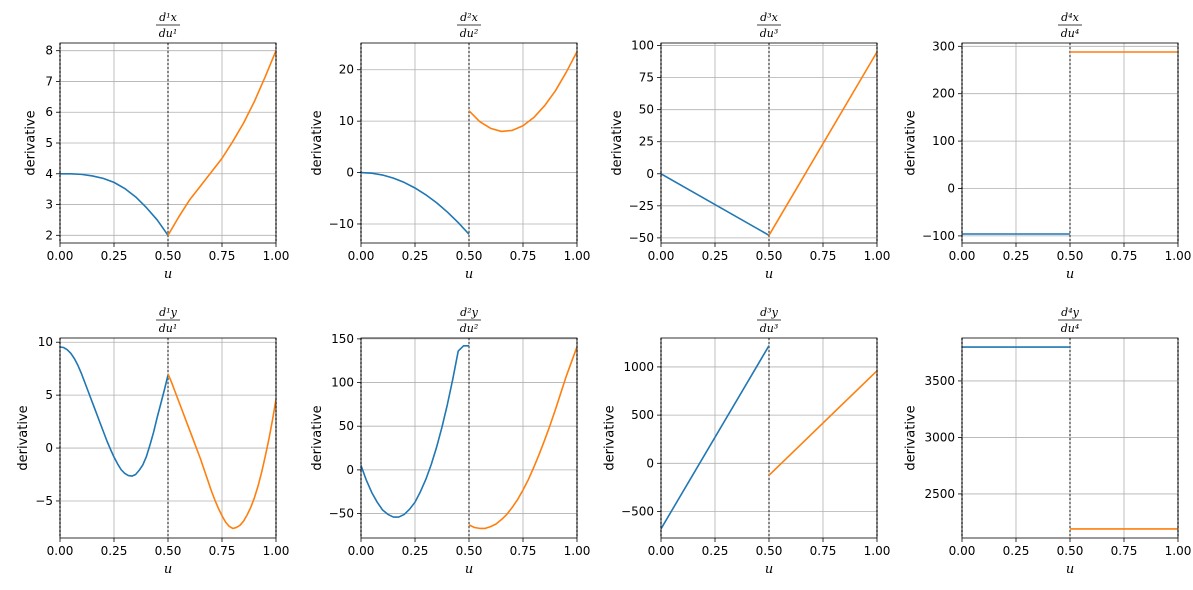 Image resolution: width=1193 pixels, height=590 pixels. Describe the element at coordinates (469, 256) in the screenshot. I see `chart-1-xtick-label-2: 0.50` at that location.